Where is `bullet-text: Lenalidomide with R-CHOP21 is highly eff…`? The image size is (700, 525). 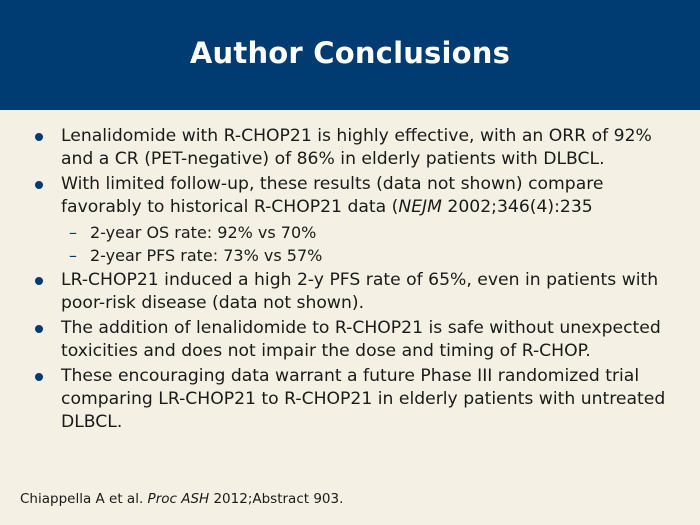 bullet-text: Lenalidomide with R-CHOP21 is highly eff… is located at coordinates (356, 147).